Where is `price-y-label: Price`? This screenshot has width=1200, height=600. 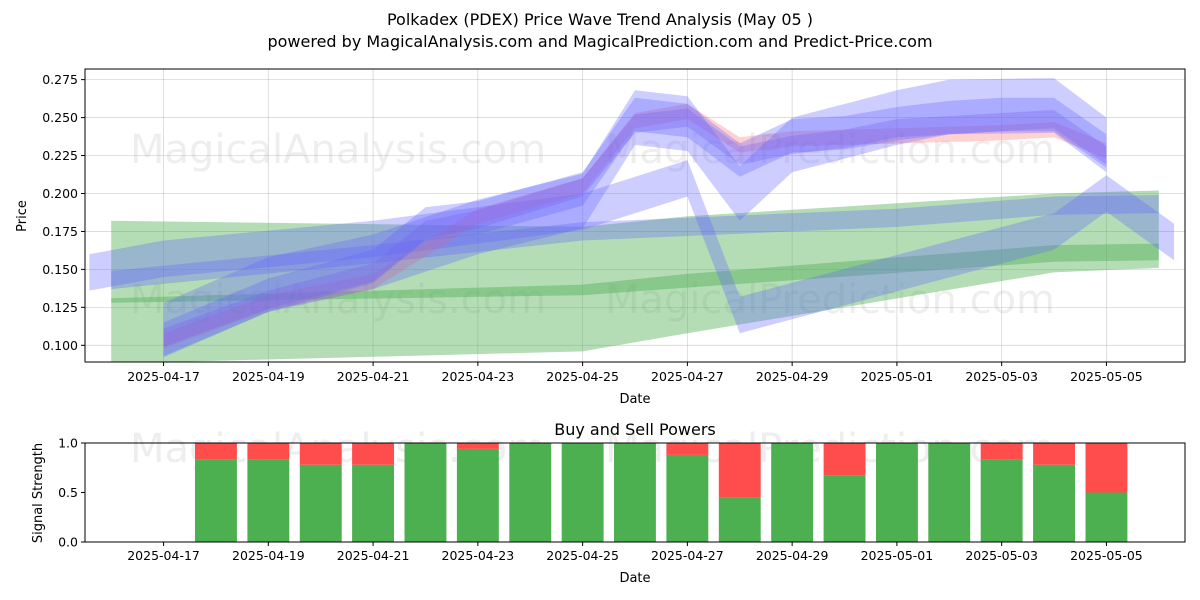 price-y-label: Price is located at coordinates (22, 216).